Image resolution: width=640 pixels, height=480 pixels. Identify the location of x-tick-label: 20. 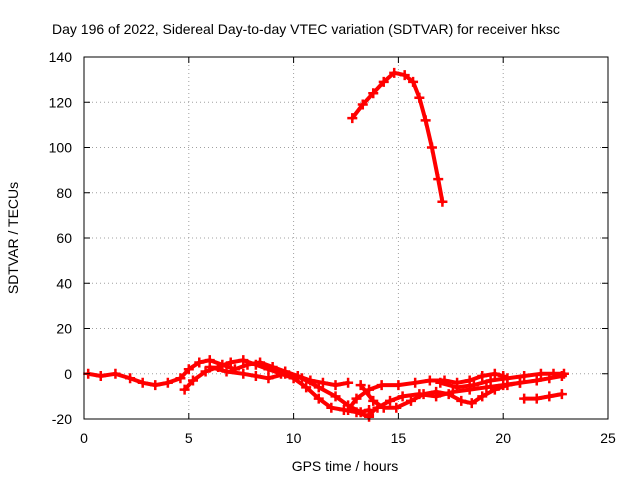
(503, 438).